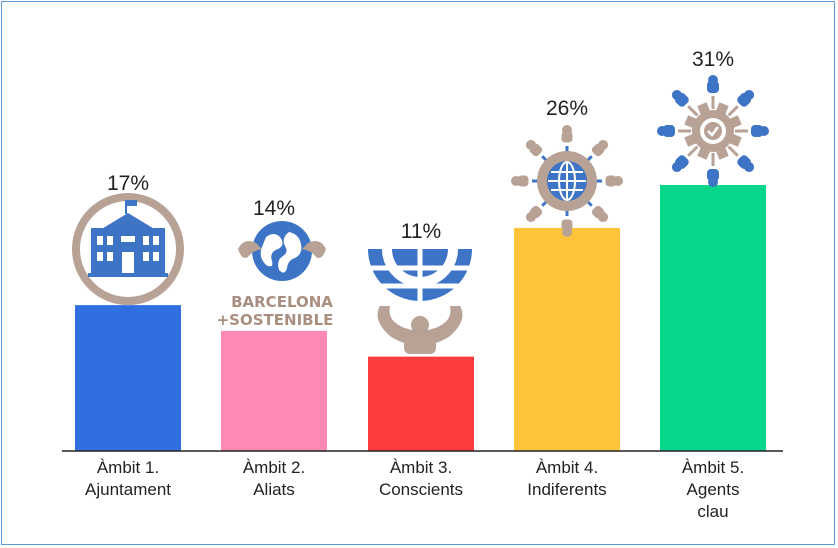 This screenshot has height=548, width=838. I want to click on svg-text: +SOSTENIBLE, so click(275, 320).